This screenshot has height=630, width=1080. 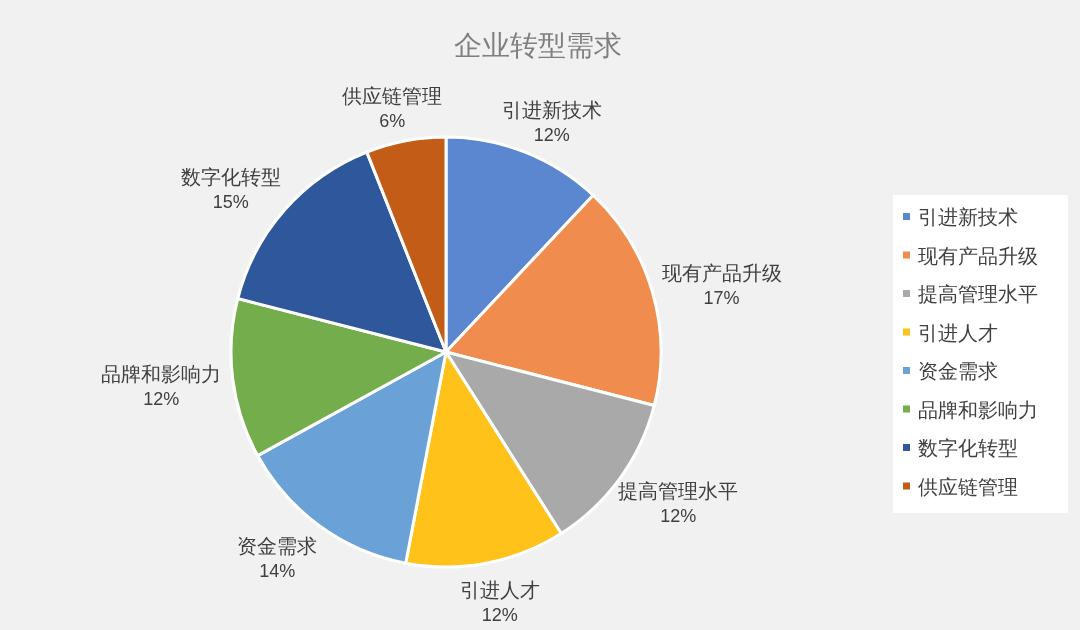 What do you see at coordinates (392, 96) in the screenshot?
I see `slice-label: 供应链管理` at bounding box center [392, 96].